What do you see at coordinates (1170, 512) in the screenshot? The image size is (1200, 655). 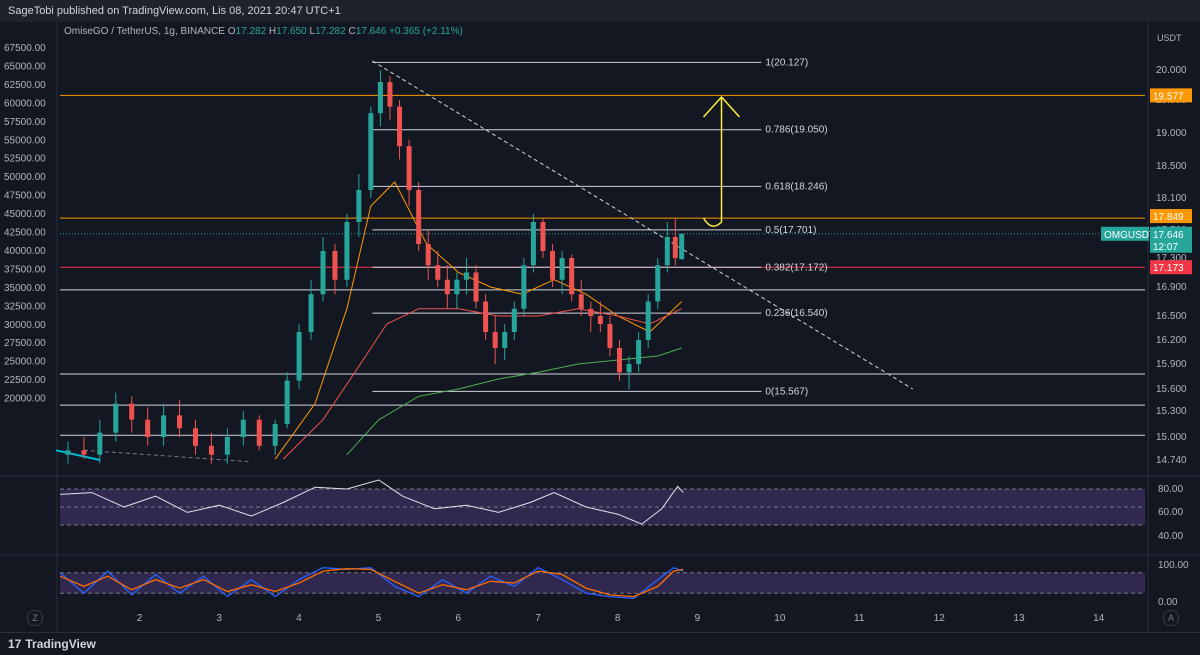 I see `rsi-axis-tick-label: 60.00` at bounding box center [1170, 512].